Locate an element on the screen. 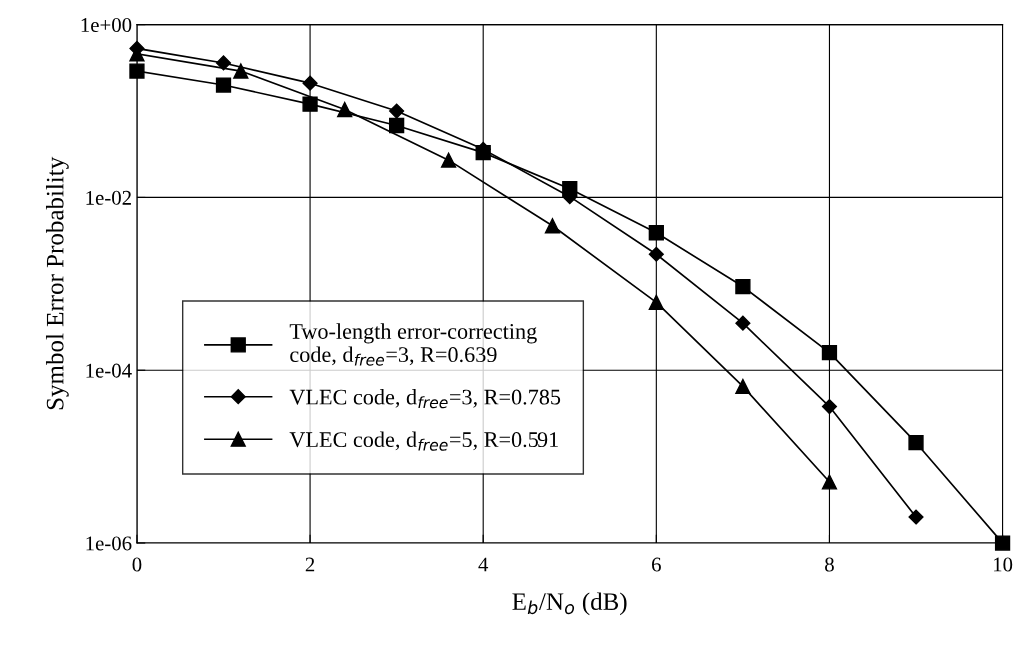  x-tick-label: 4 is located at coordinates (483, 564).